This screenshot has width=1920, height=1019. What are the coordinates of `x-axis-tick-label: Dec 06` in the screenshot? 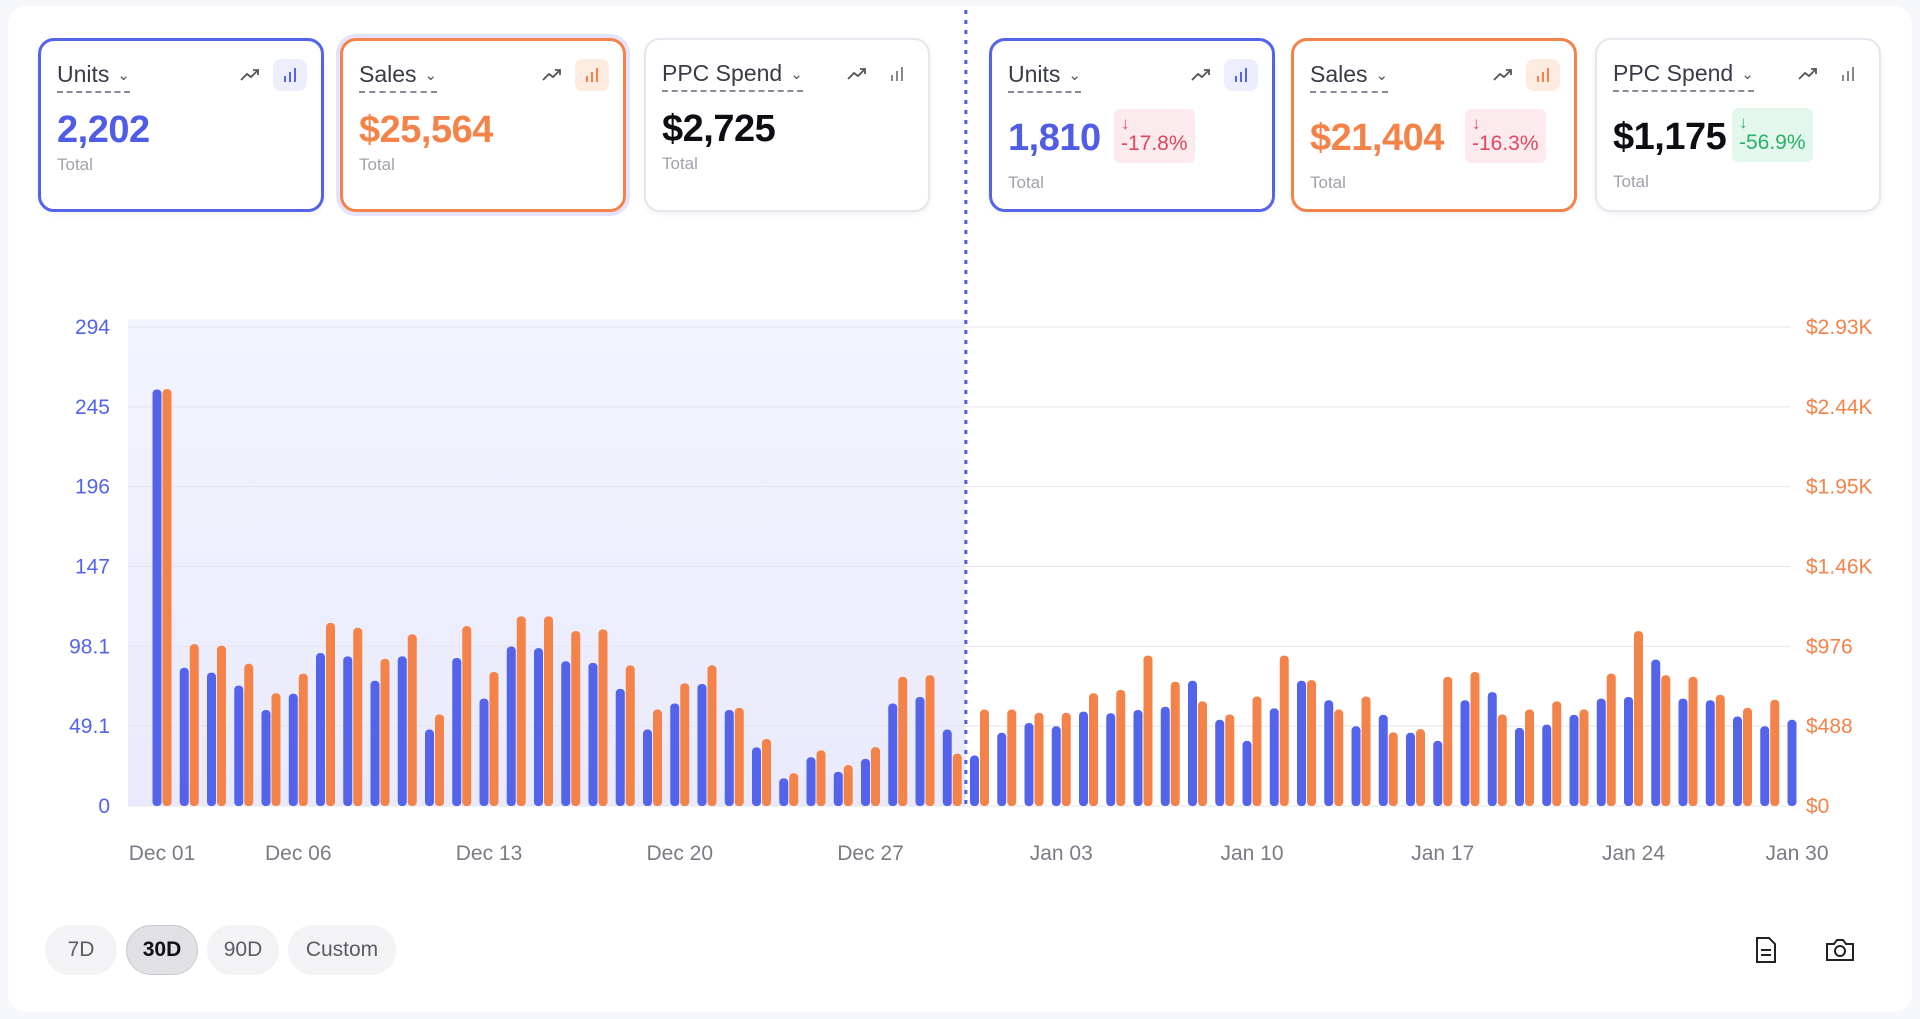 It's located at (298, 853).